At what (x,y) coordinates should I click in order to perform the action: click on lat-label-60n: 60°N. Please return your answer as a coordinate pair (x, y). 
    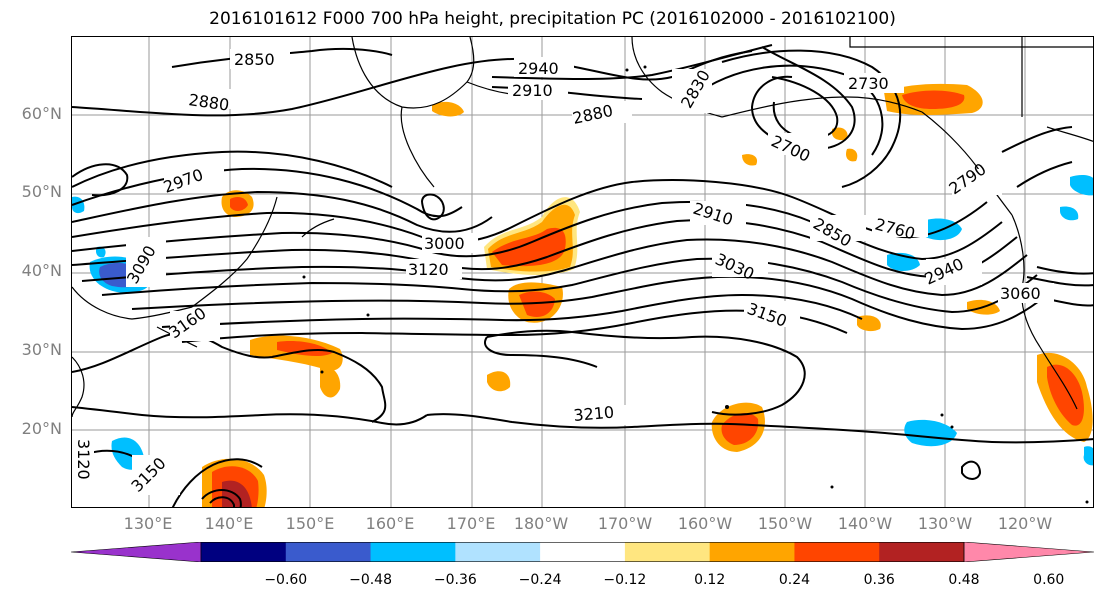
    Looking at the image, I should click on (41, 113).